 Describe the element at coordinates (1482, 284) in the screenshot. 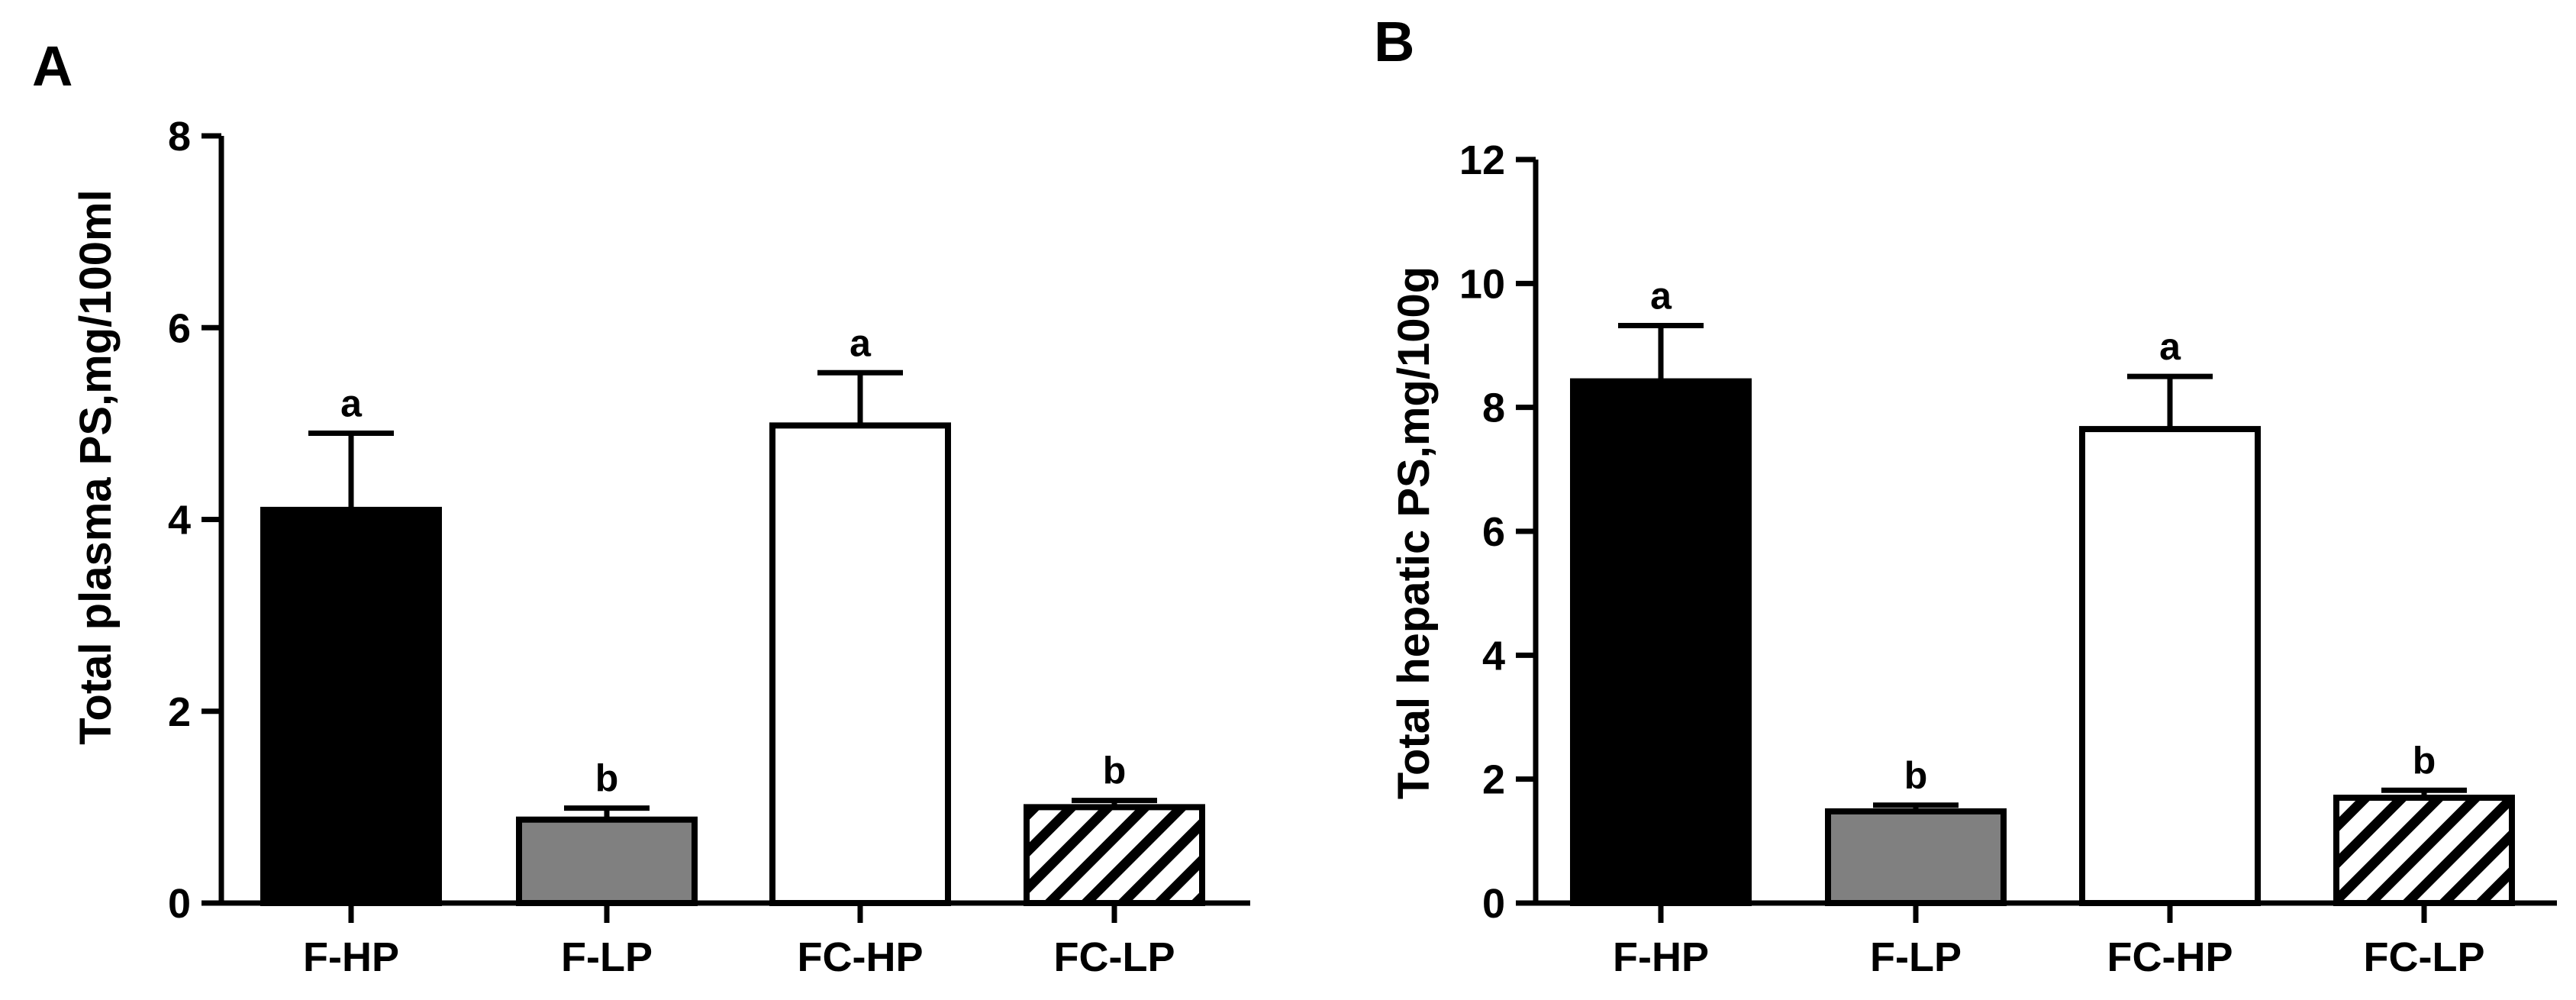

I see `panel-b-y-tick-label: 10` at that location.